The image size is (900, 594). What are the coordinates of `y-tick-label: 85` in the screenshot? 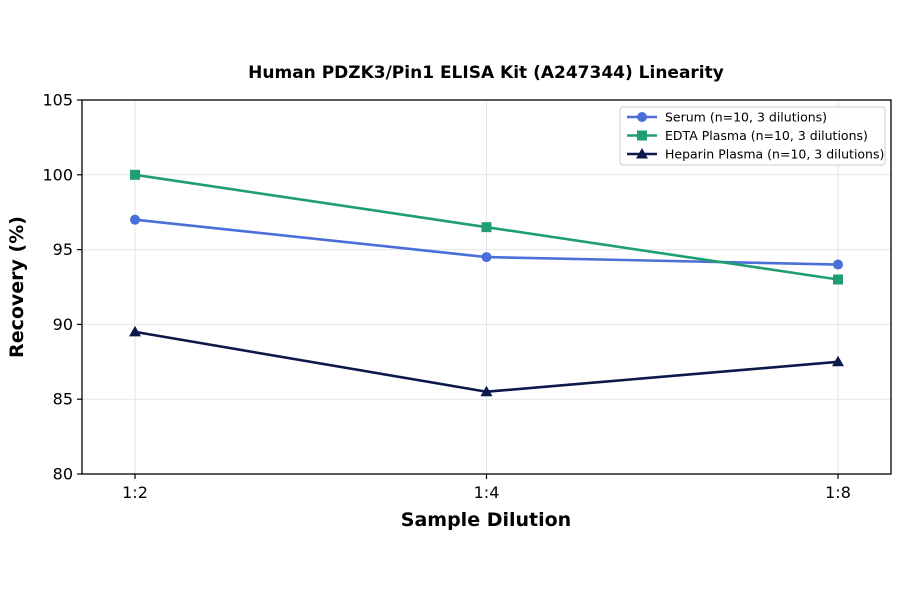 It's located at (63, 399).